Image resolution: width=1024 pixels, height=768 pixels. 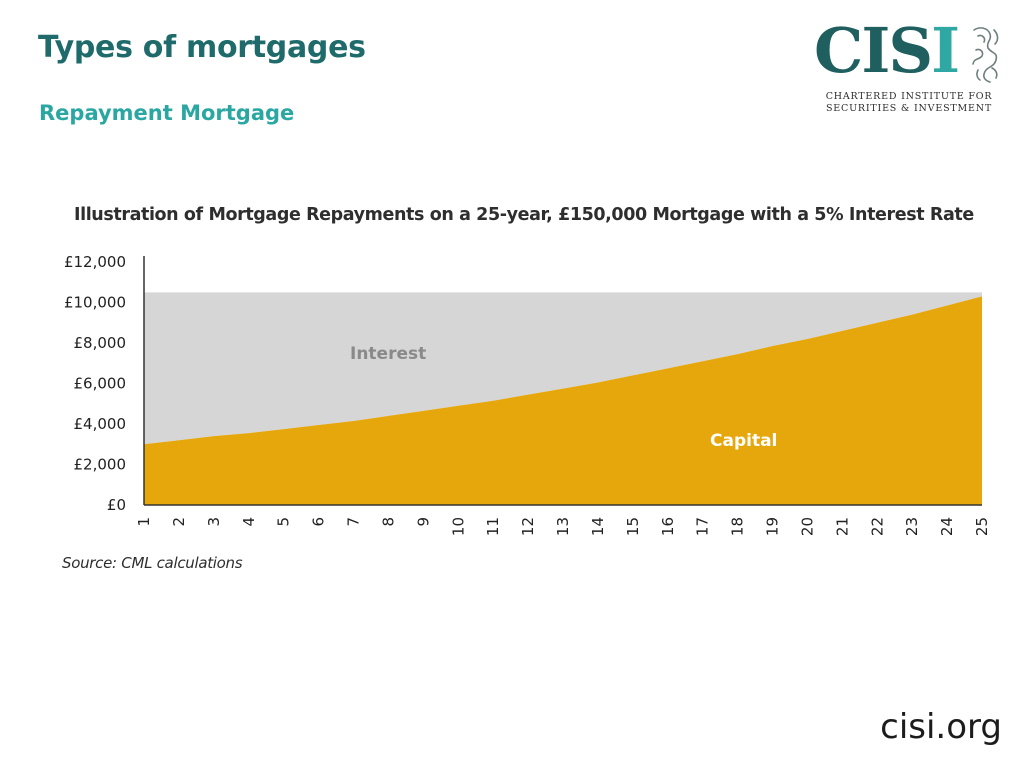 What do you see at coordinates (598, 526) in the screenshot?
I see `x-tick-label: 14` at bounding box center [598, 526].